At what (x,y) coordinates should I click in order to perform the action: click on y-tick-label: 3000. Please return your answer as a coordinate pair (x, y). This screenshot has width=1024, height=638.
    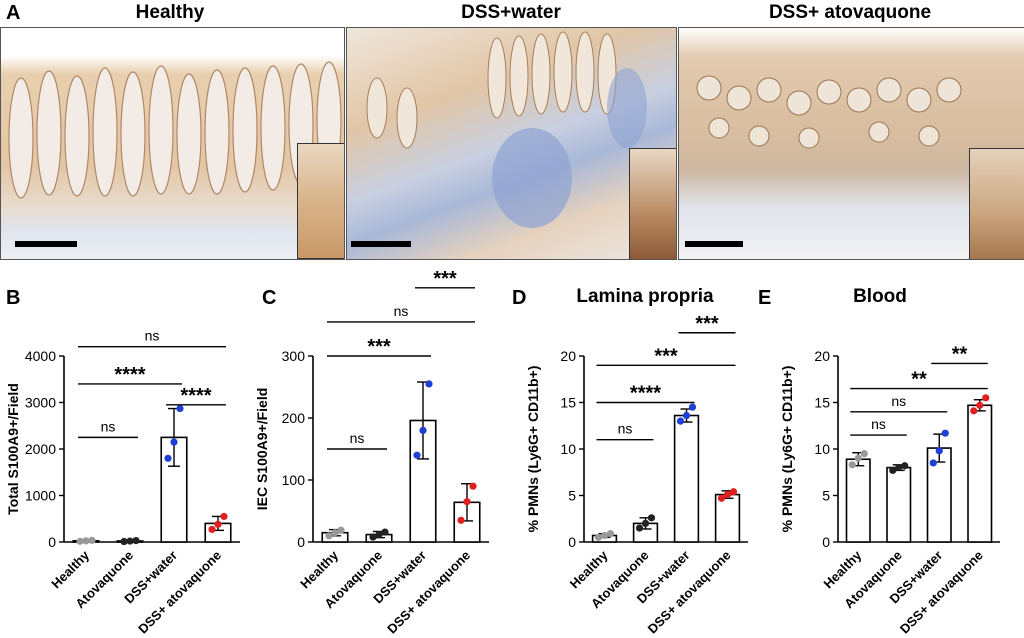
    Looking at the image, I should click on (40, 403).